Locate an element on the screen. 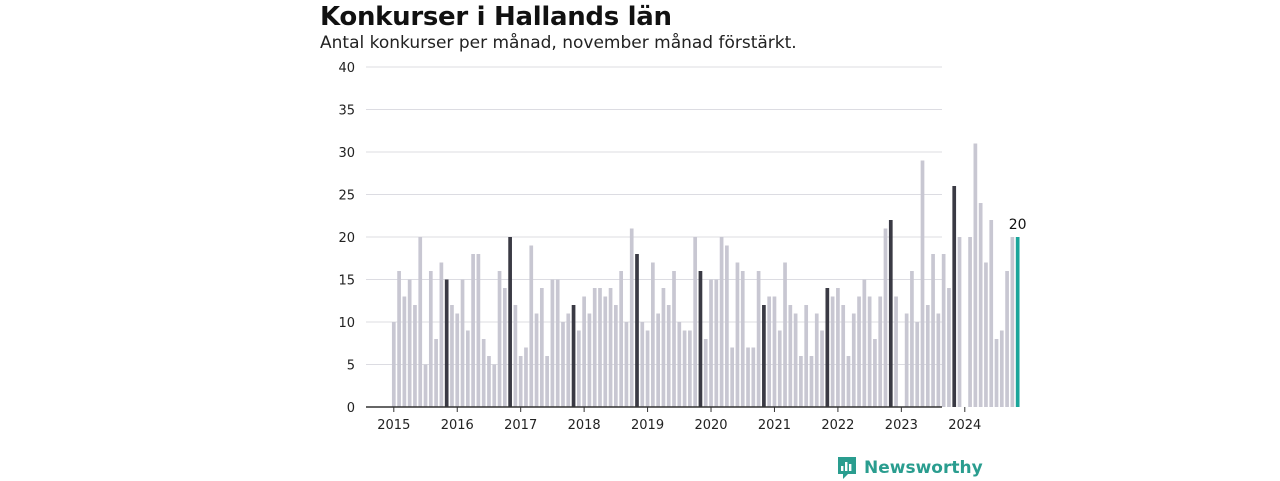  y-tick-label: 35 is located at coordinates (346, 111).